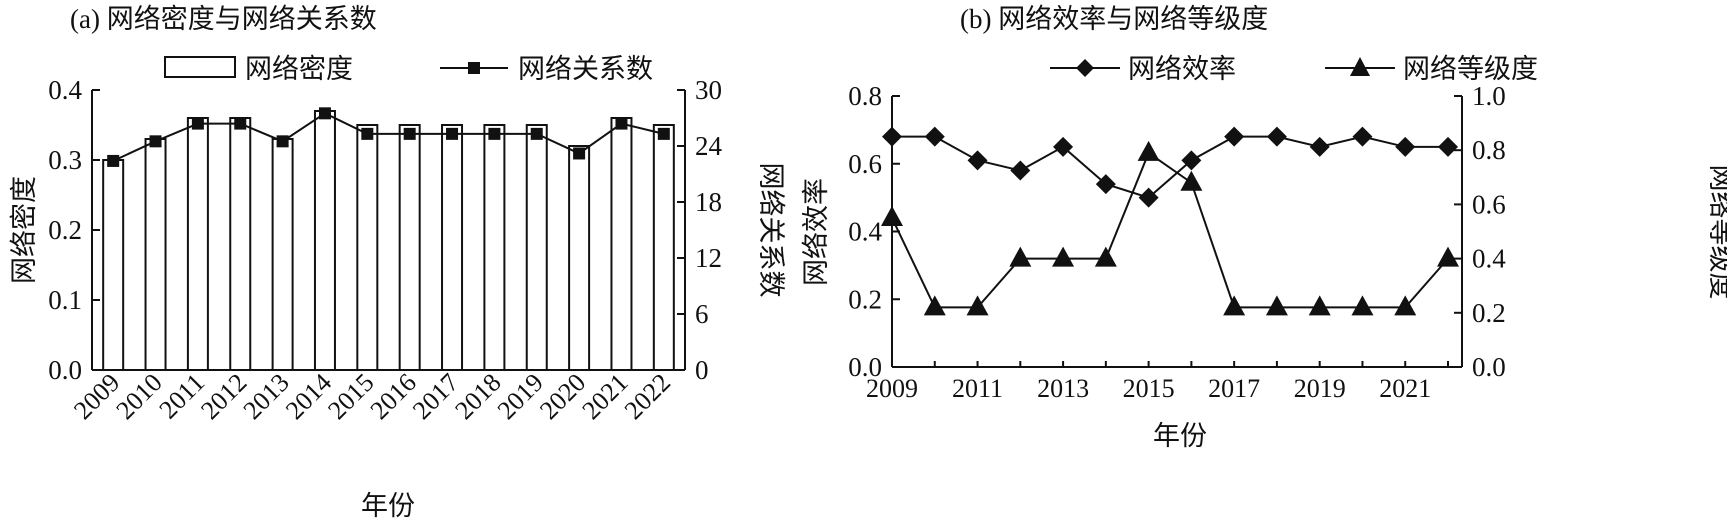  I want to click on efficiency-marker-2014, so click(1105, 184).